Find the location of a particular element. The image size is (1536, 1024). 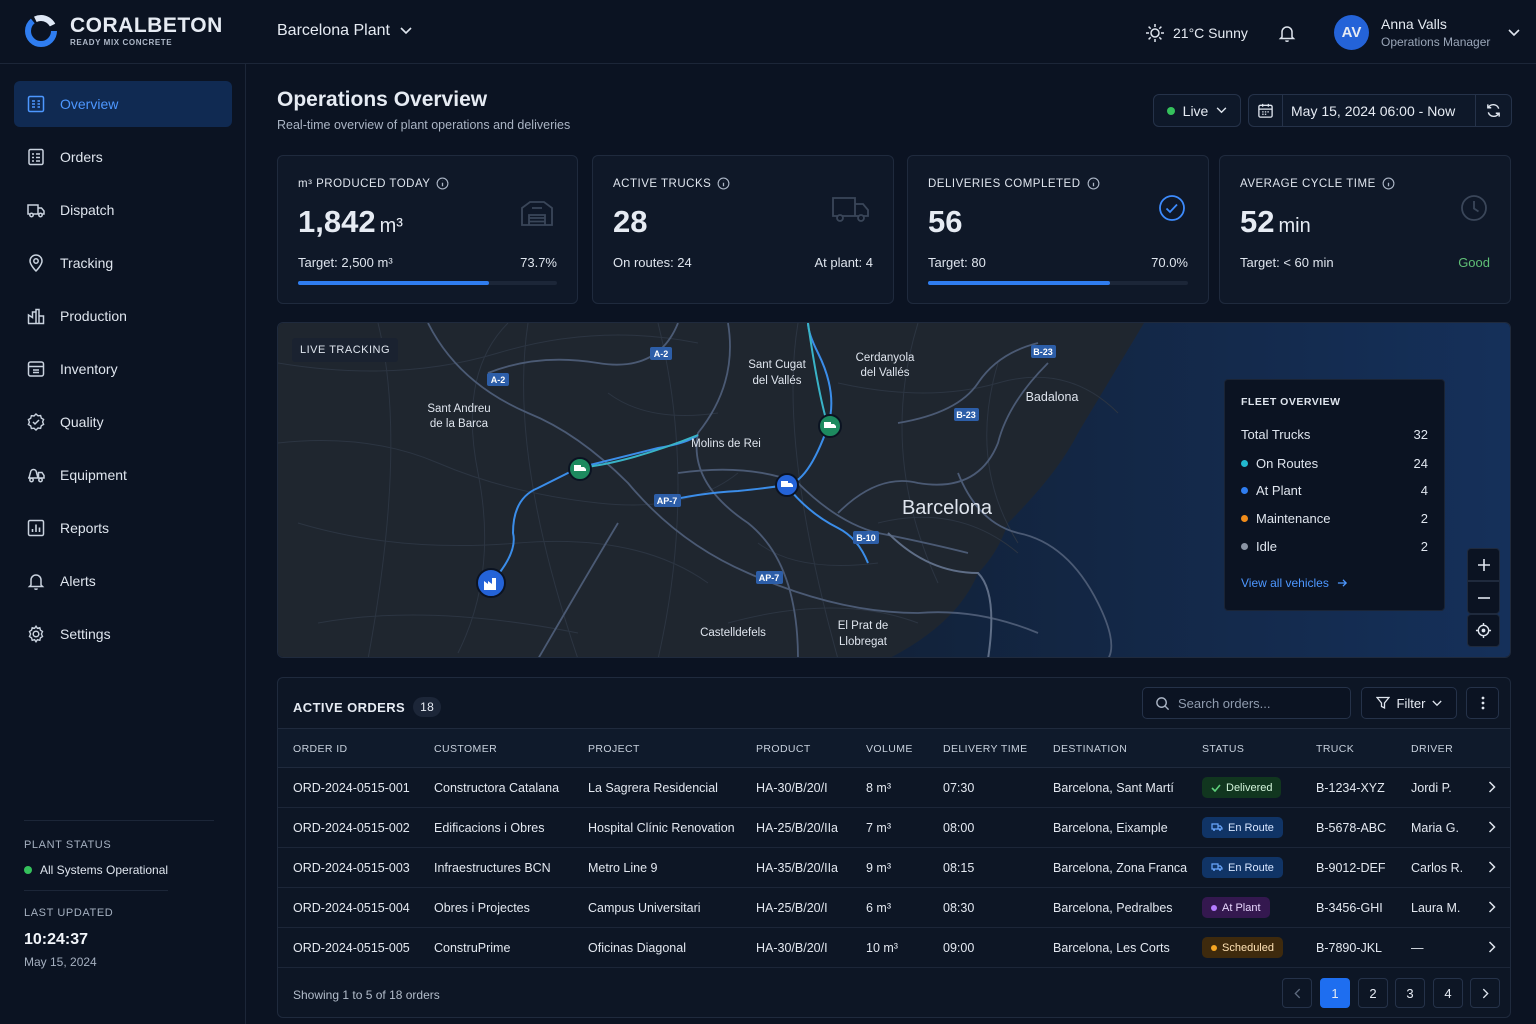

column-header: DESTINATION is located at coordinates (1090, 749).